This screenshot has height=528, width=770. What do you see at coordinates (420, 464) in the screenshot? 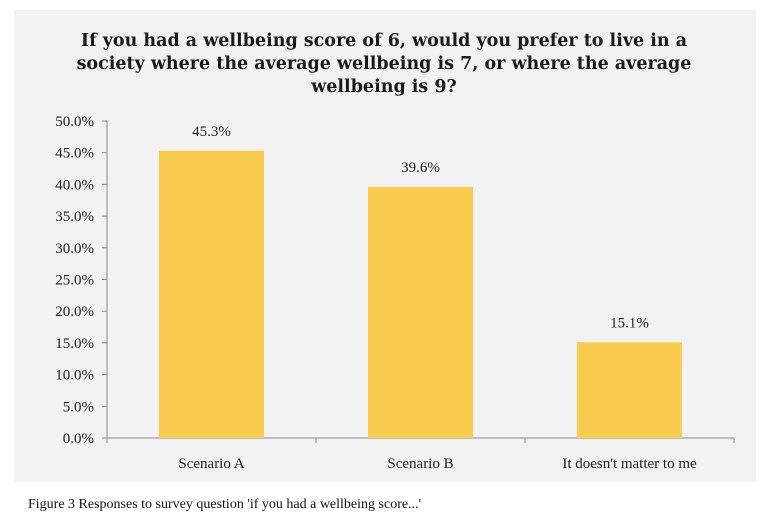
I see `category-label: Scenario B` at bounding box center [420, 464].